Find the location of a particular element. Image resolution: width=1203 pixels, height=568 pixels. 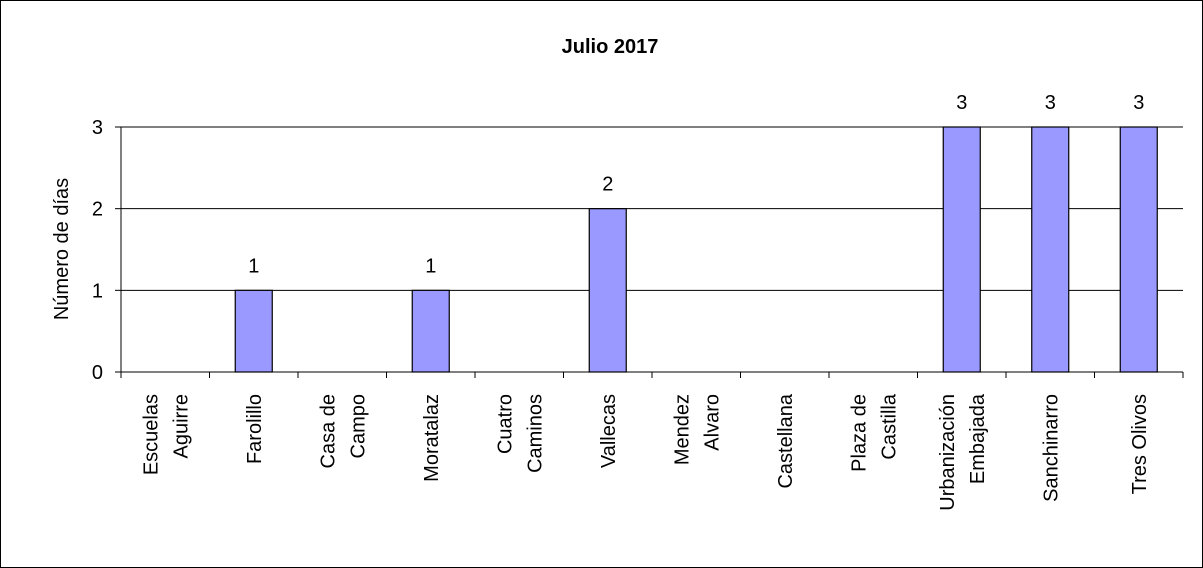

x-category-label: Sanchinarro is located at coordinates (1051, 448).